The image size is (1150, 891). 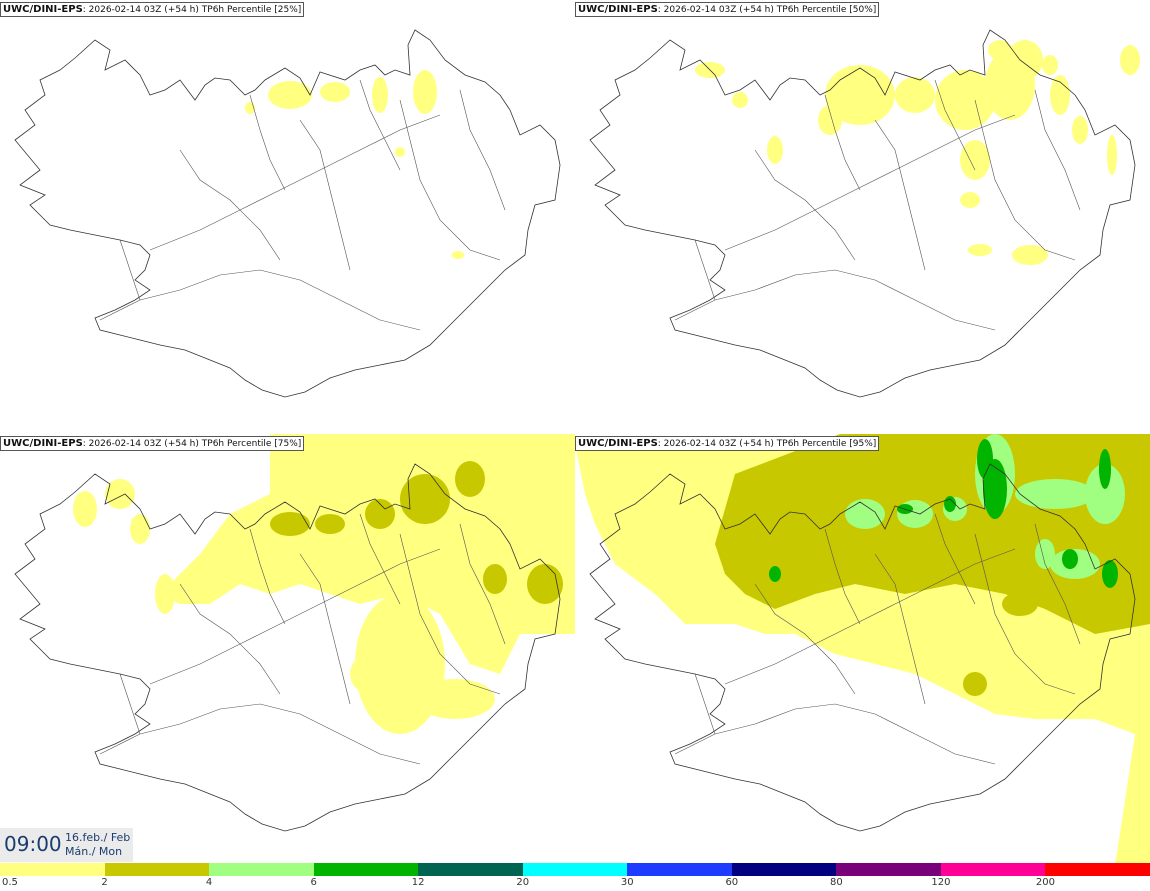 What do you see at coordinates (10, 882) in the screenshot?
I see `legend-label: 0.5` at bounding box center [10, 882].